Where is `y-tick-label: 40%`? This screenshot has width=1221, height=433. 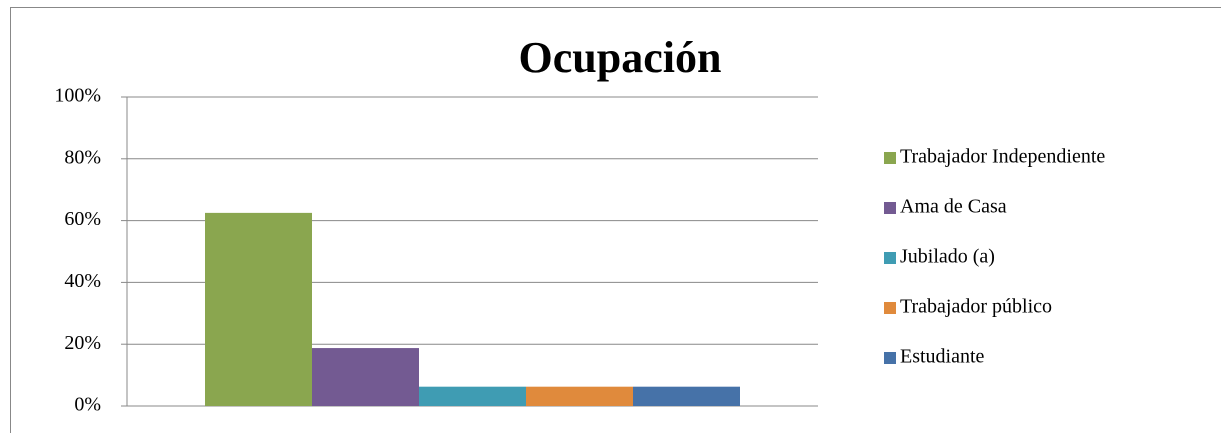
y-tick-label: 40% is located at coordinates (82, 281).